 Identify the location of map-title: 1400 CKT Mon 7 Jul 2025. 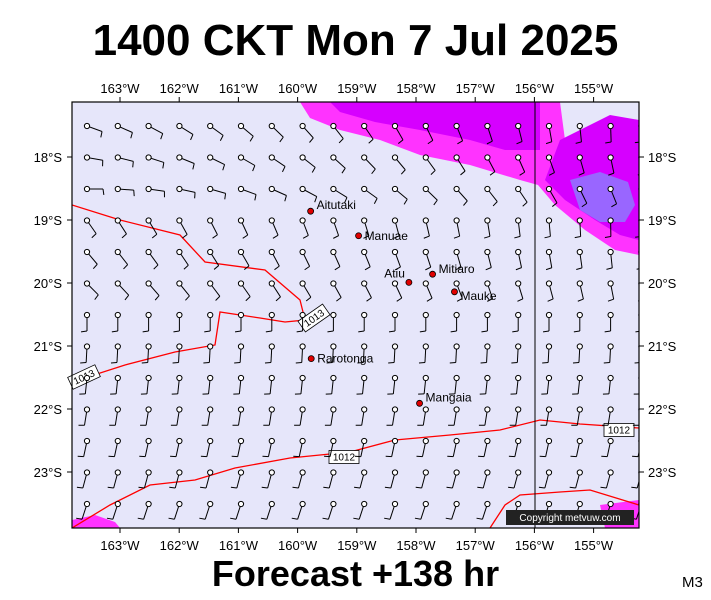
(355, 40).